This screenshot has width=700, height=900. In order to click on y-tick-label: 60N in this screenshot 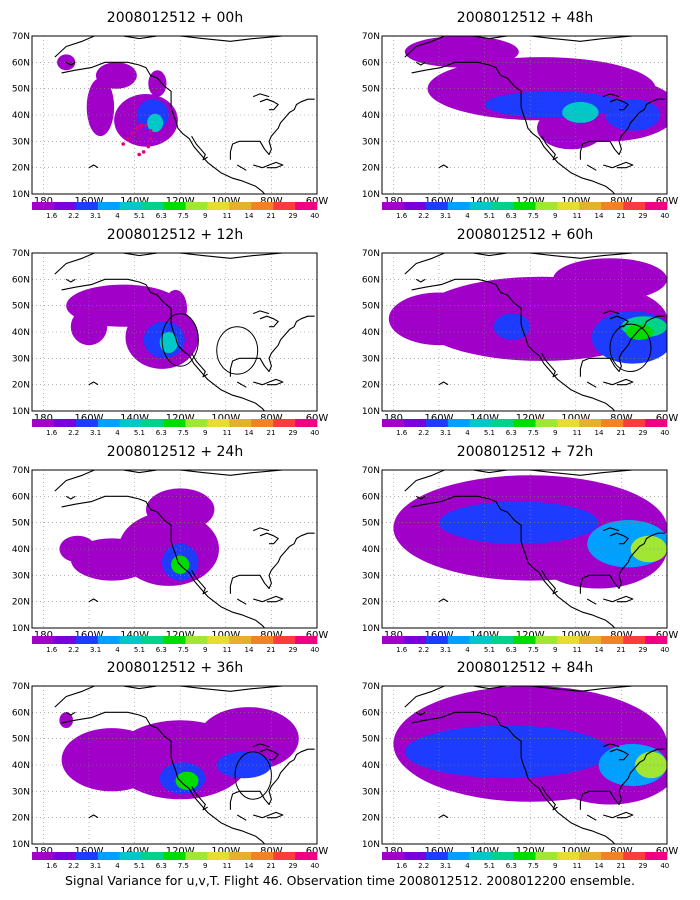, I will do `click(371, 497)`.